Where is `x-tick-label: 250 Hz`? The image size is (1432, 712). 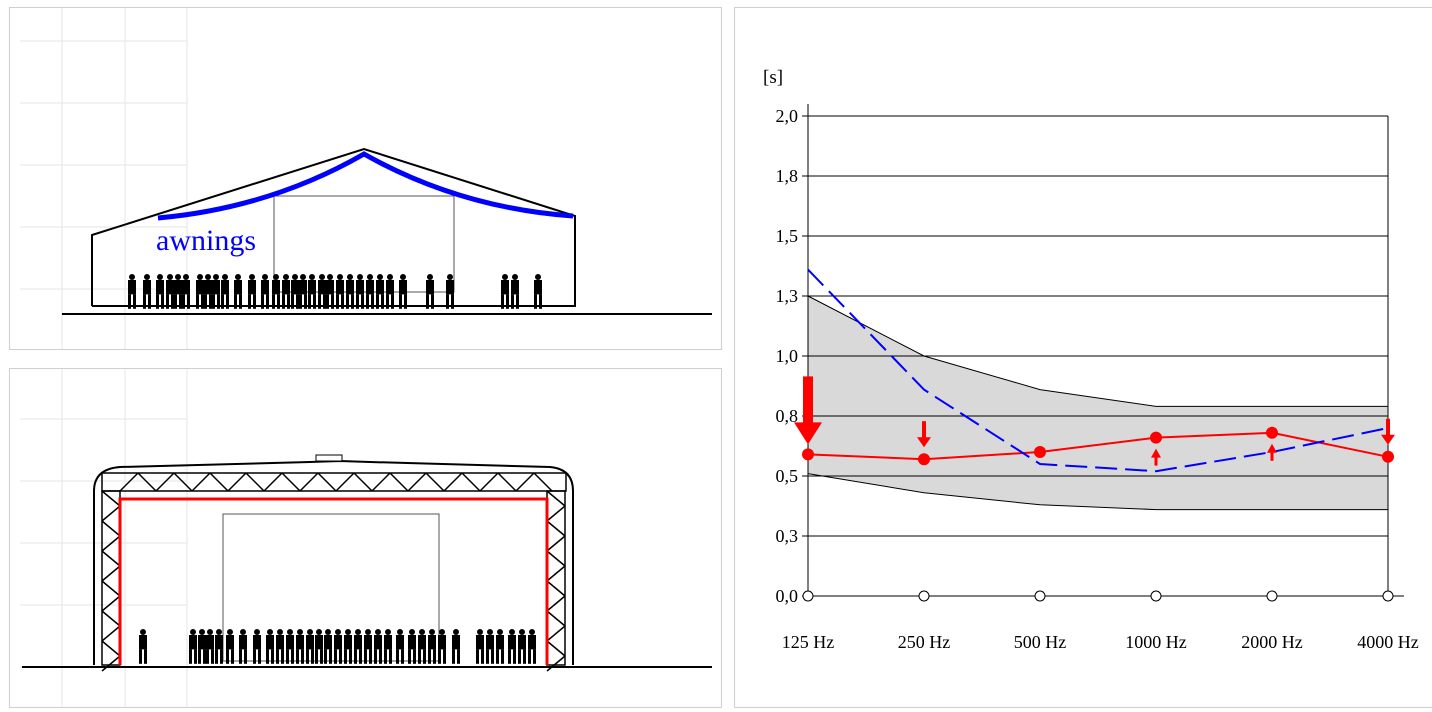
x-tick-label: 250 Hz is located at coordinates (924, 642).